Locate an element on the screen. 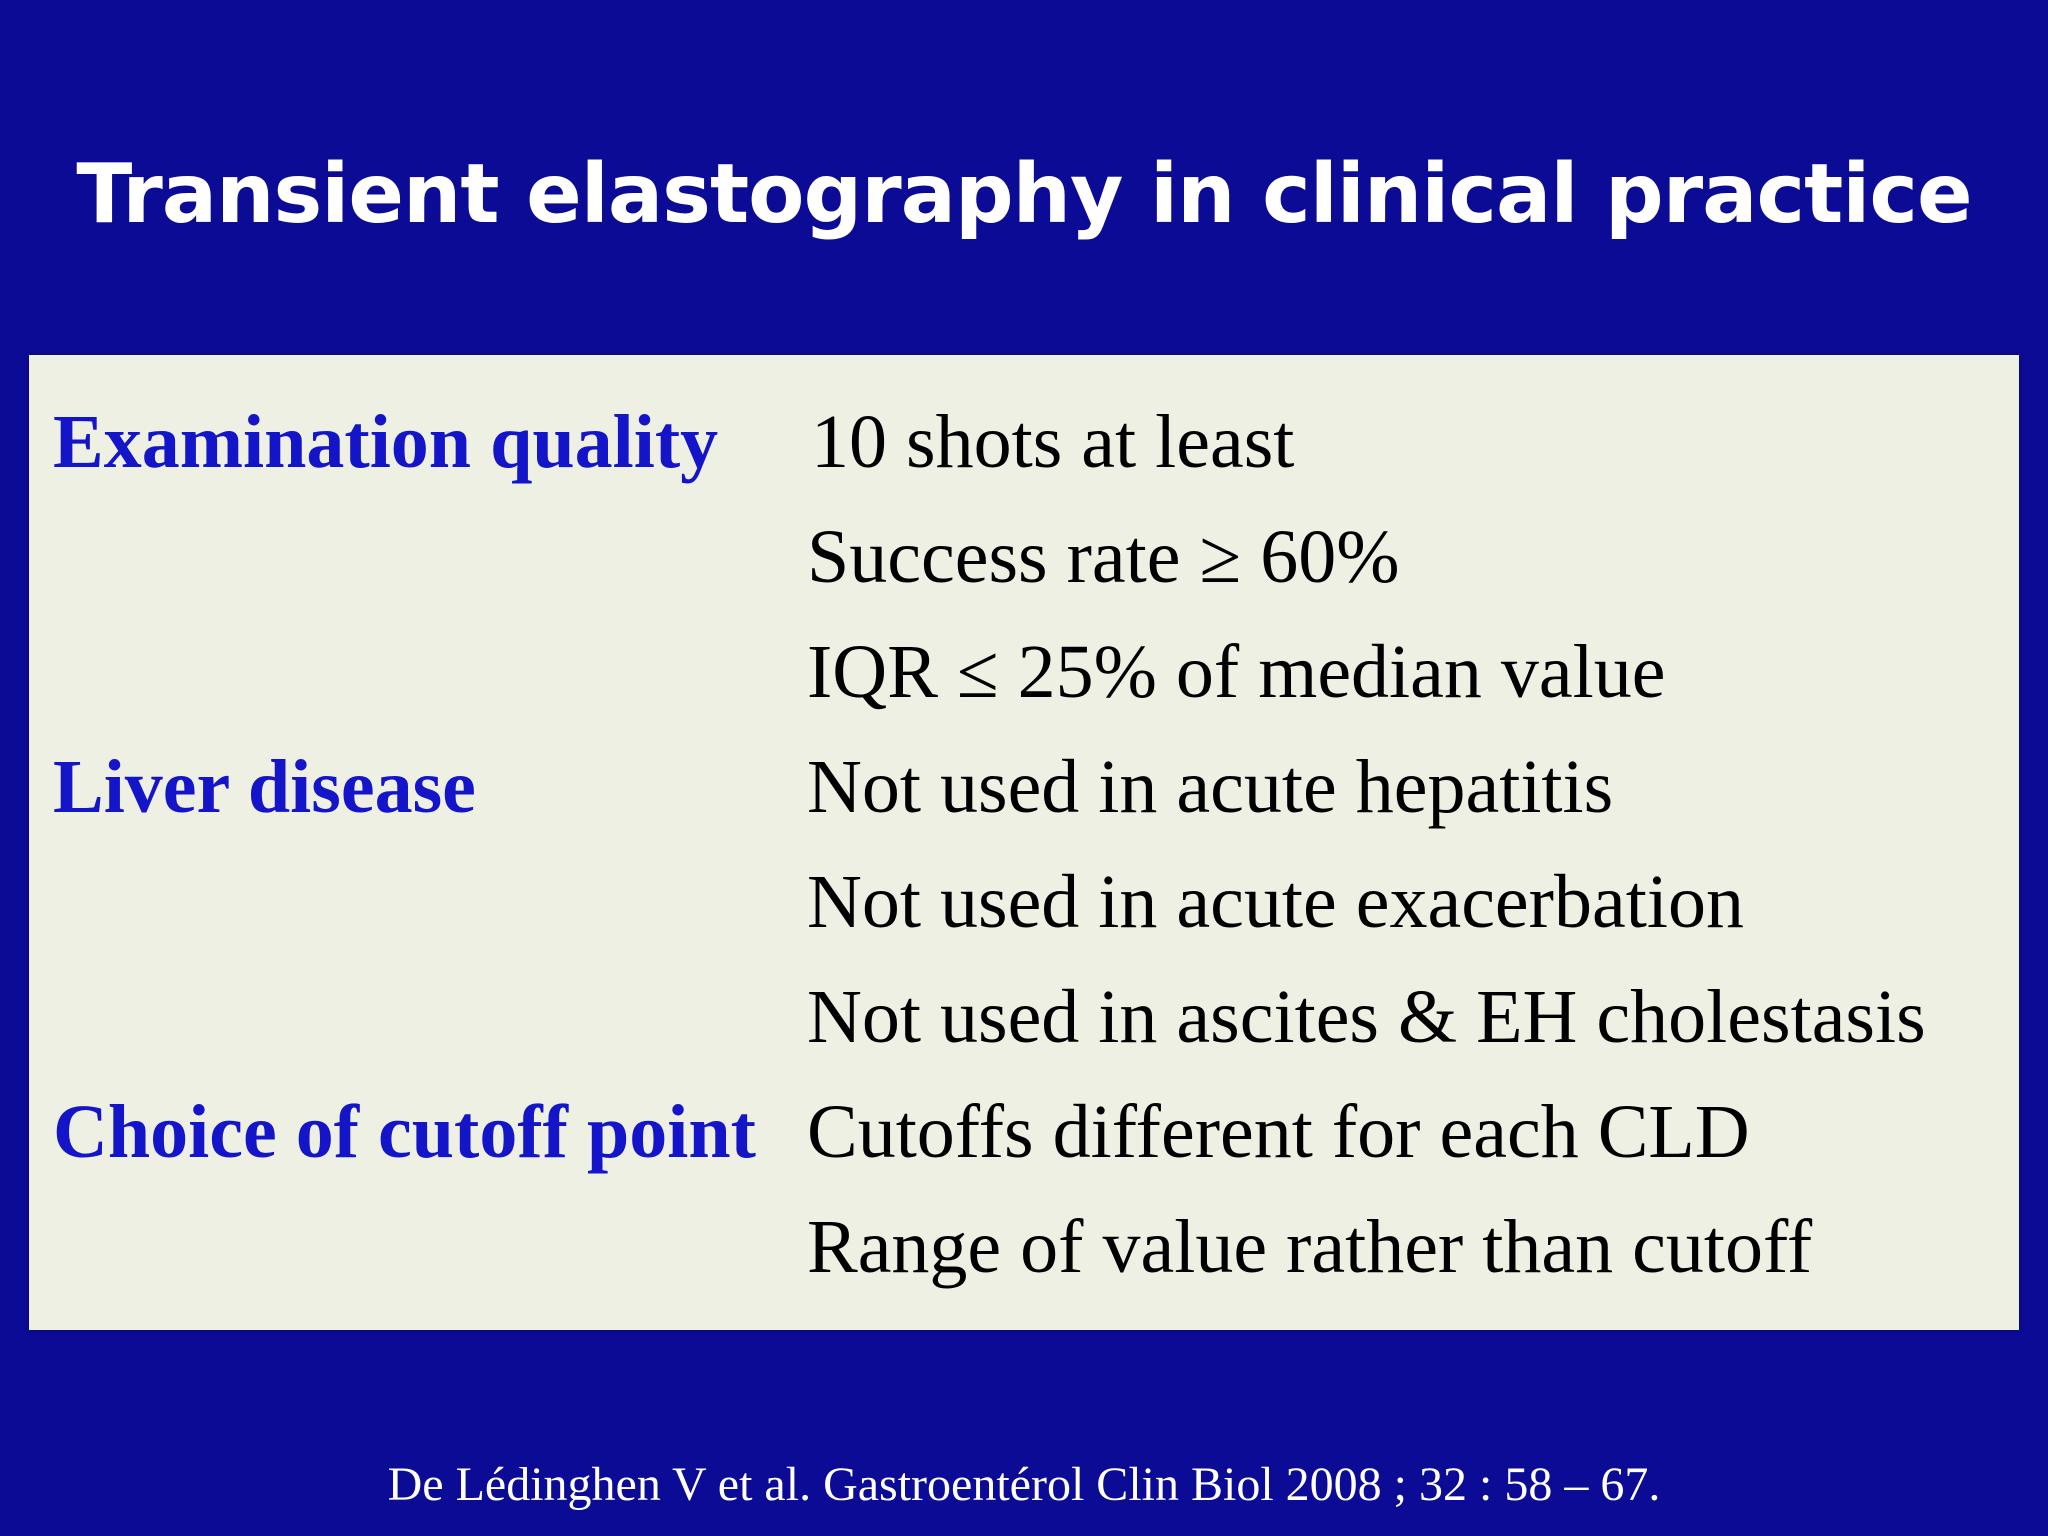 The image size is (2048, 1536). row-label-choice-of-cutoff-point: Choice of cutoff point is located at coordinates (404, 1132).